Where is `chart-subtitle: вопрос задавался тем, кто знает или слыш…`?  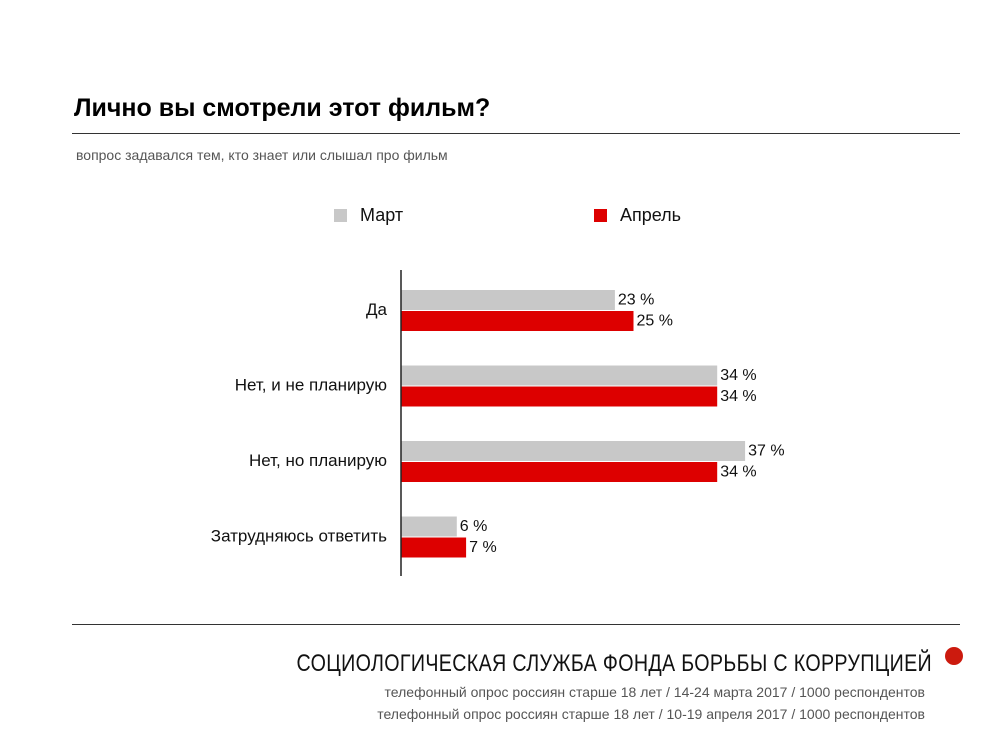
chart-subtitle: вопрос задавался тем, кто знает или слыш… is located at coordinates (262, 155).